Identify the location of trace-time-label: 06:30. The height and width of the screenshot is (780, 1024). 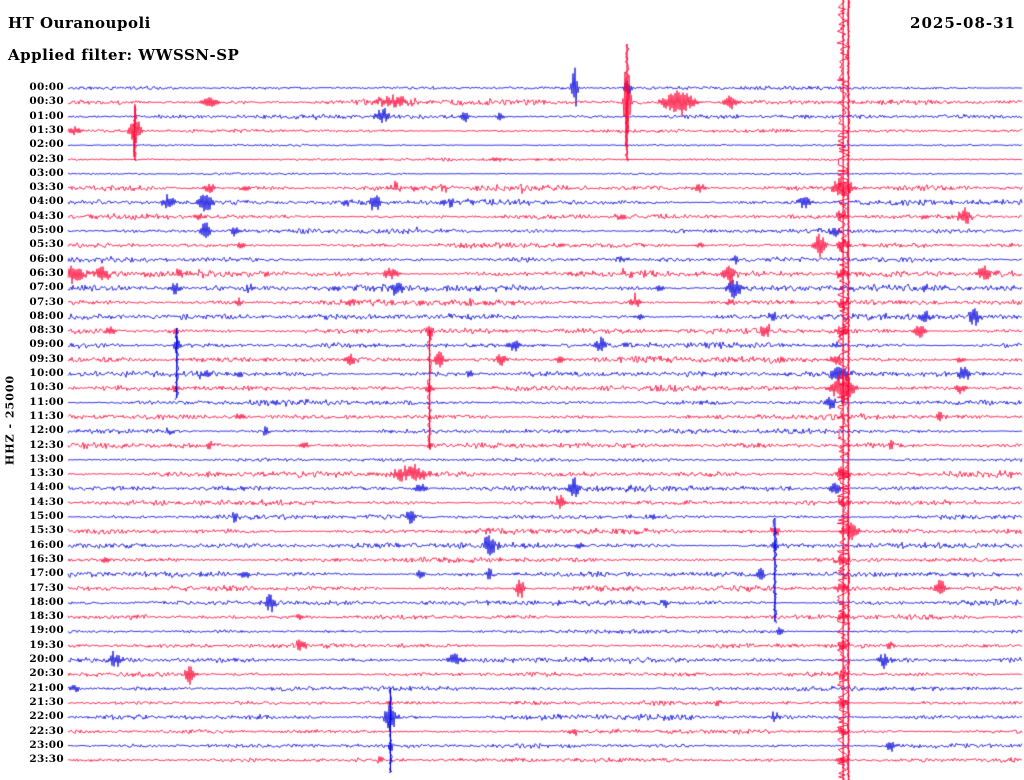
(46, 272).